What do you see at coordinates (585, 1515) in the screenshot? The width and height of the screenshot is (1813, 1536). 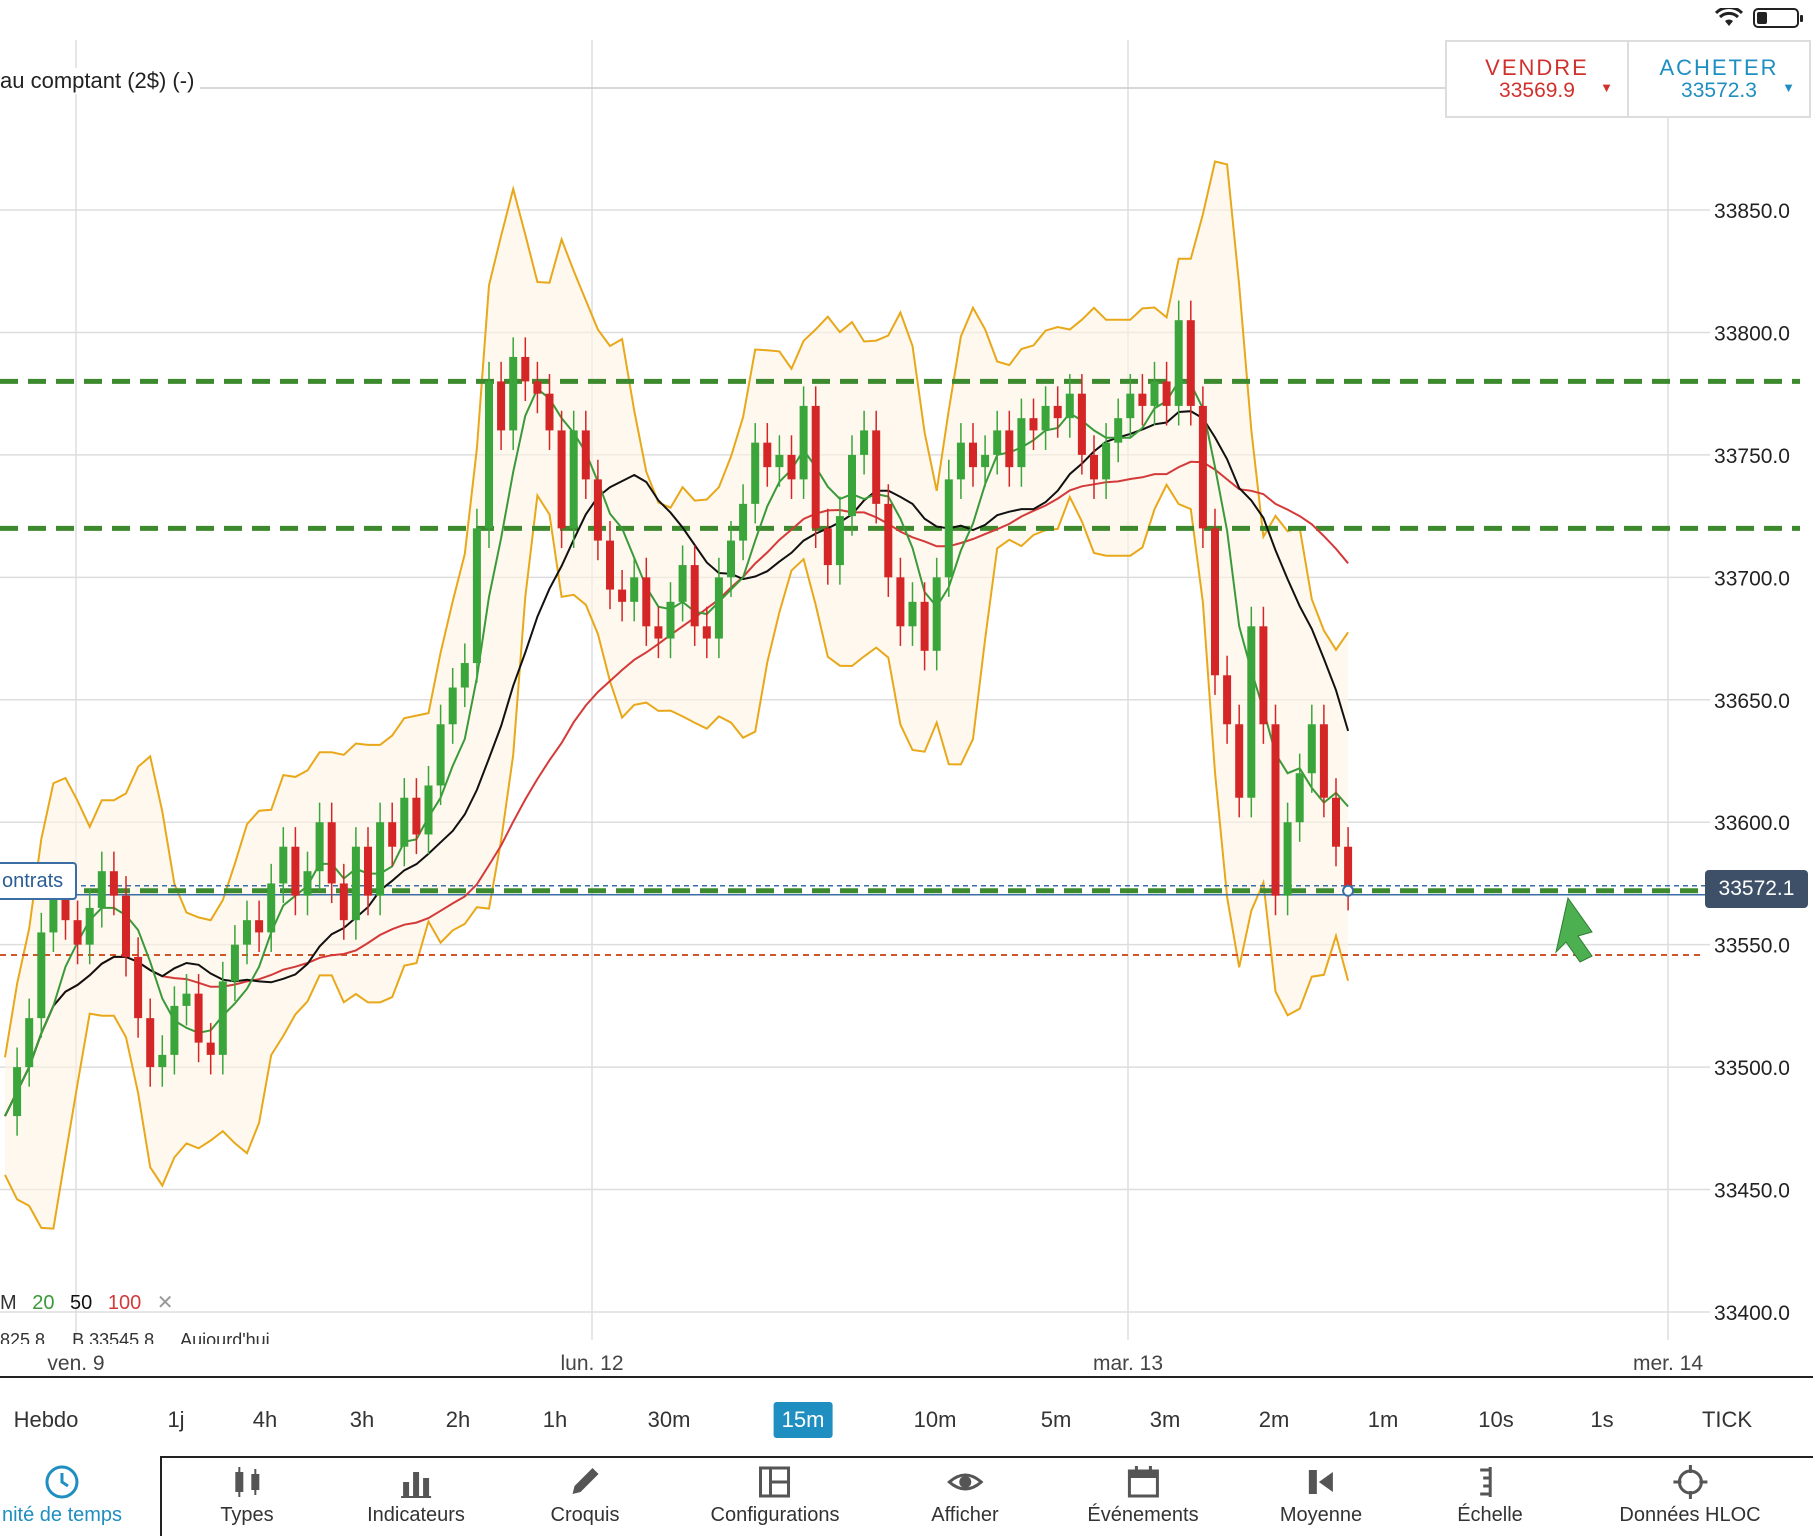 I see `toolbar-label: Croquis` at bounding box center [585, 1515].